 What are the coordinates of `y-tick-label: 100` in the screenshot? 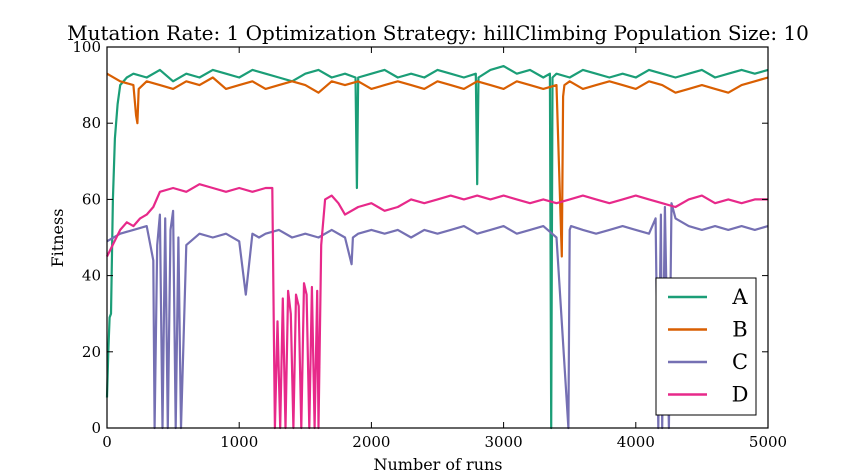 It's located at (86, 47).